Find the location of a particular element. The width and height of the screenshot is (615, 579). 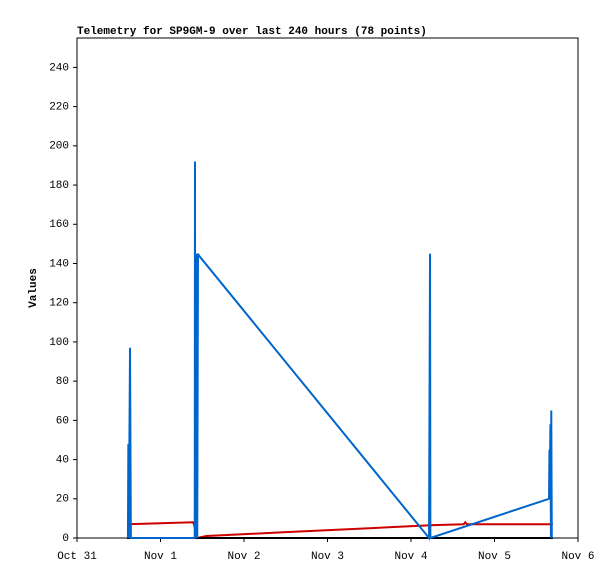

y-tick-label: 180 is located at coordinates (59, 186).